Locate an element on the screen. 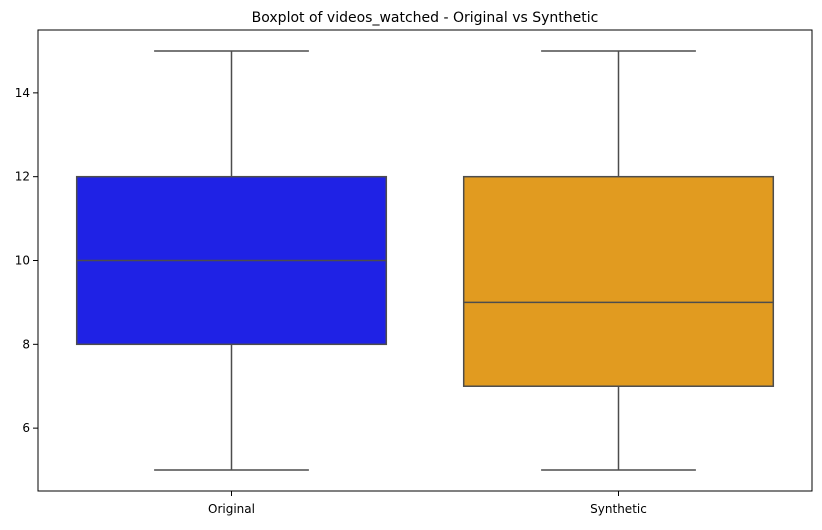  y-tick-label-14: 14 is located at coordinates (22, 93).